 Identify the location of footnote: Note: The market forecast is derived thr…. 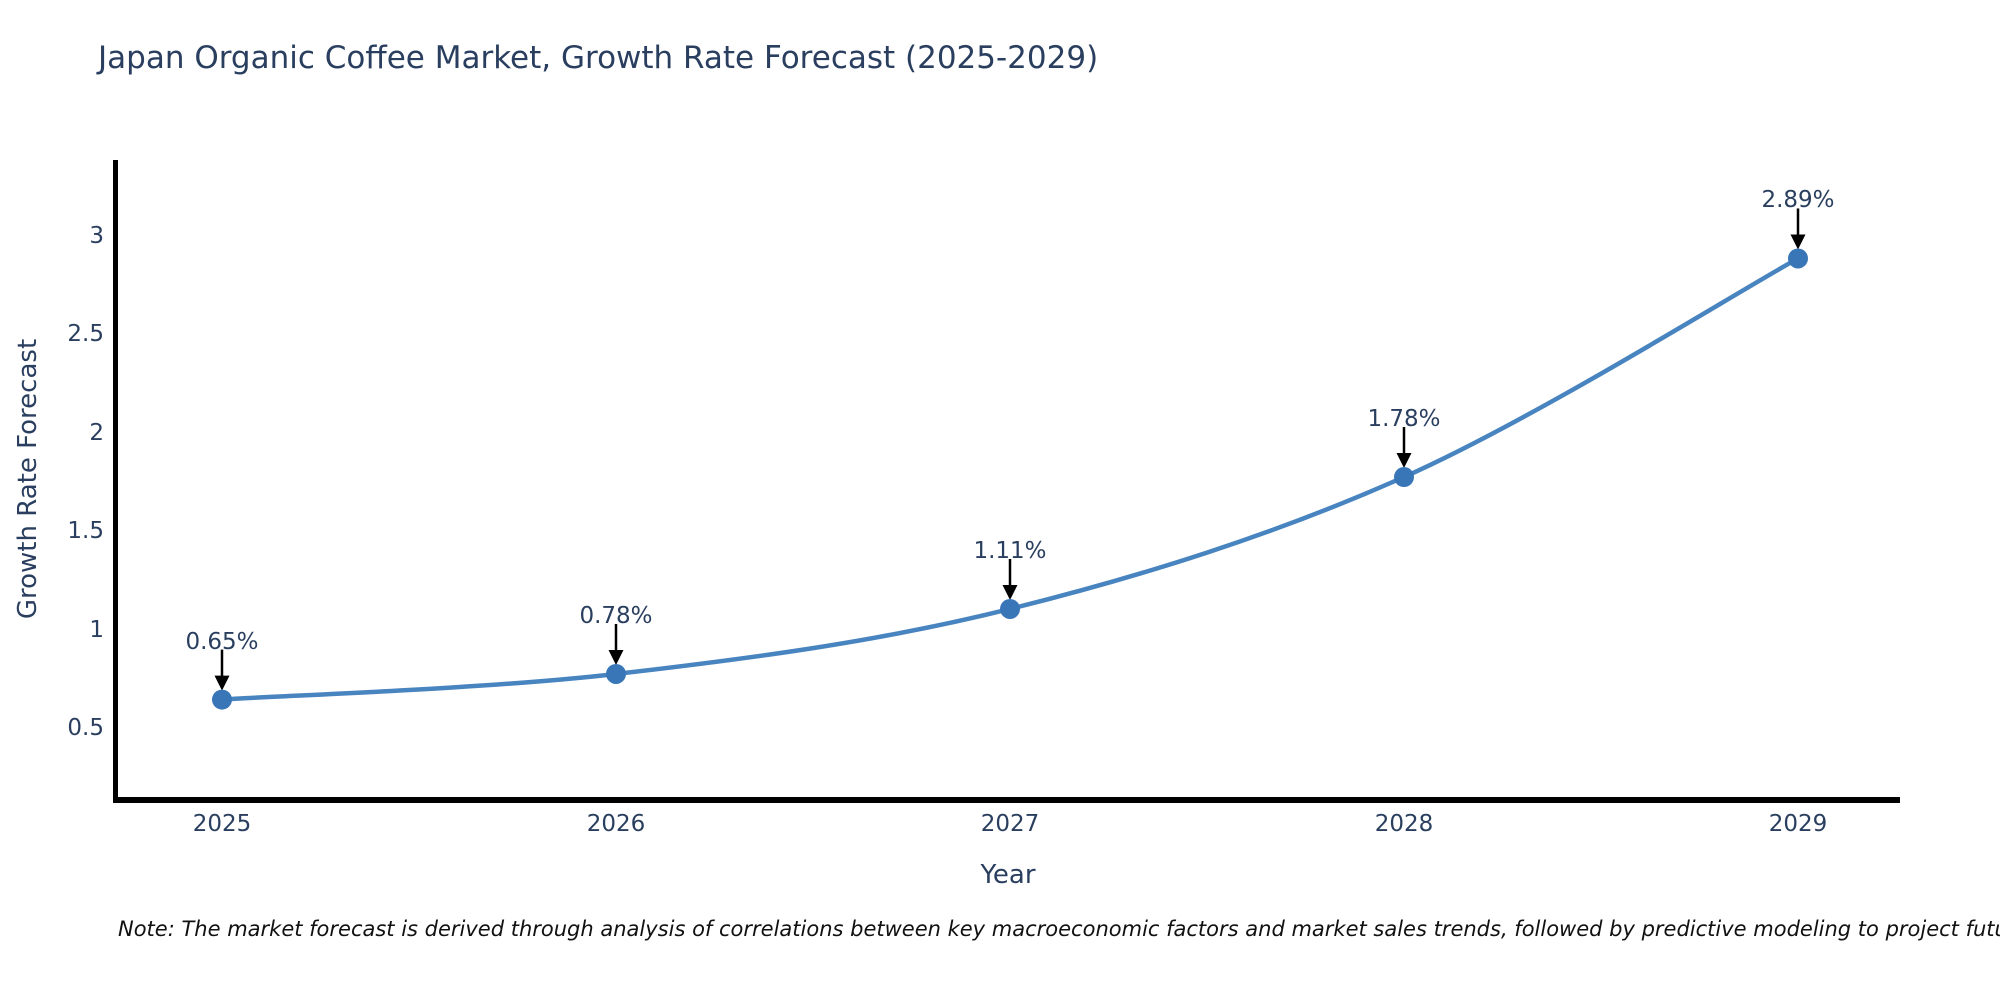
(1059, 929).